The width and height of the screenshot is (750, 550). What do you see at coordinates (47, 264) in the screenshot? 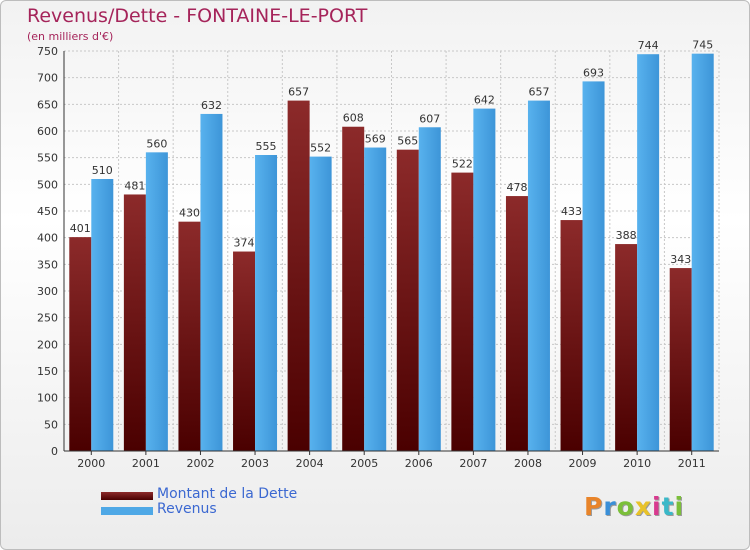
I see `y-tick-label: 350` at bounding box center [47, 264].